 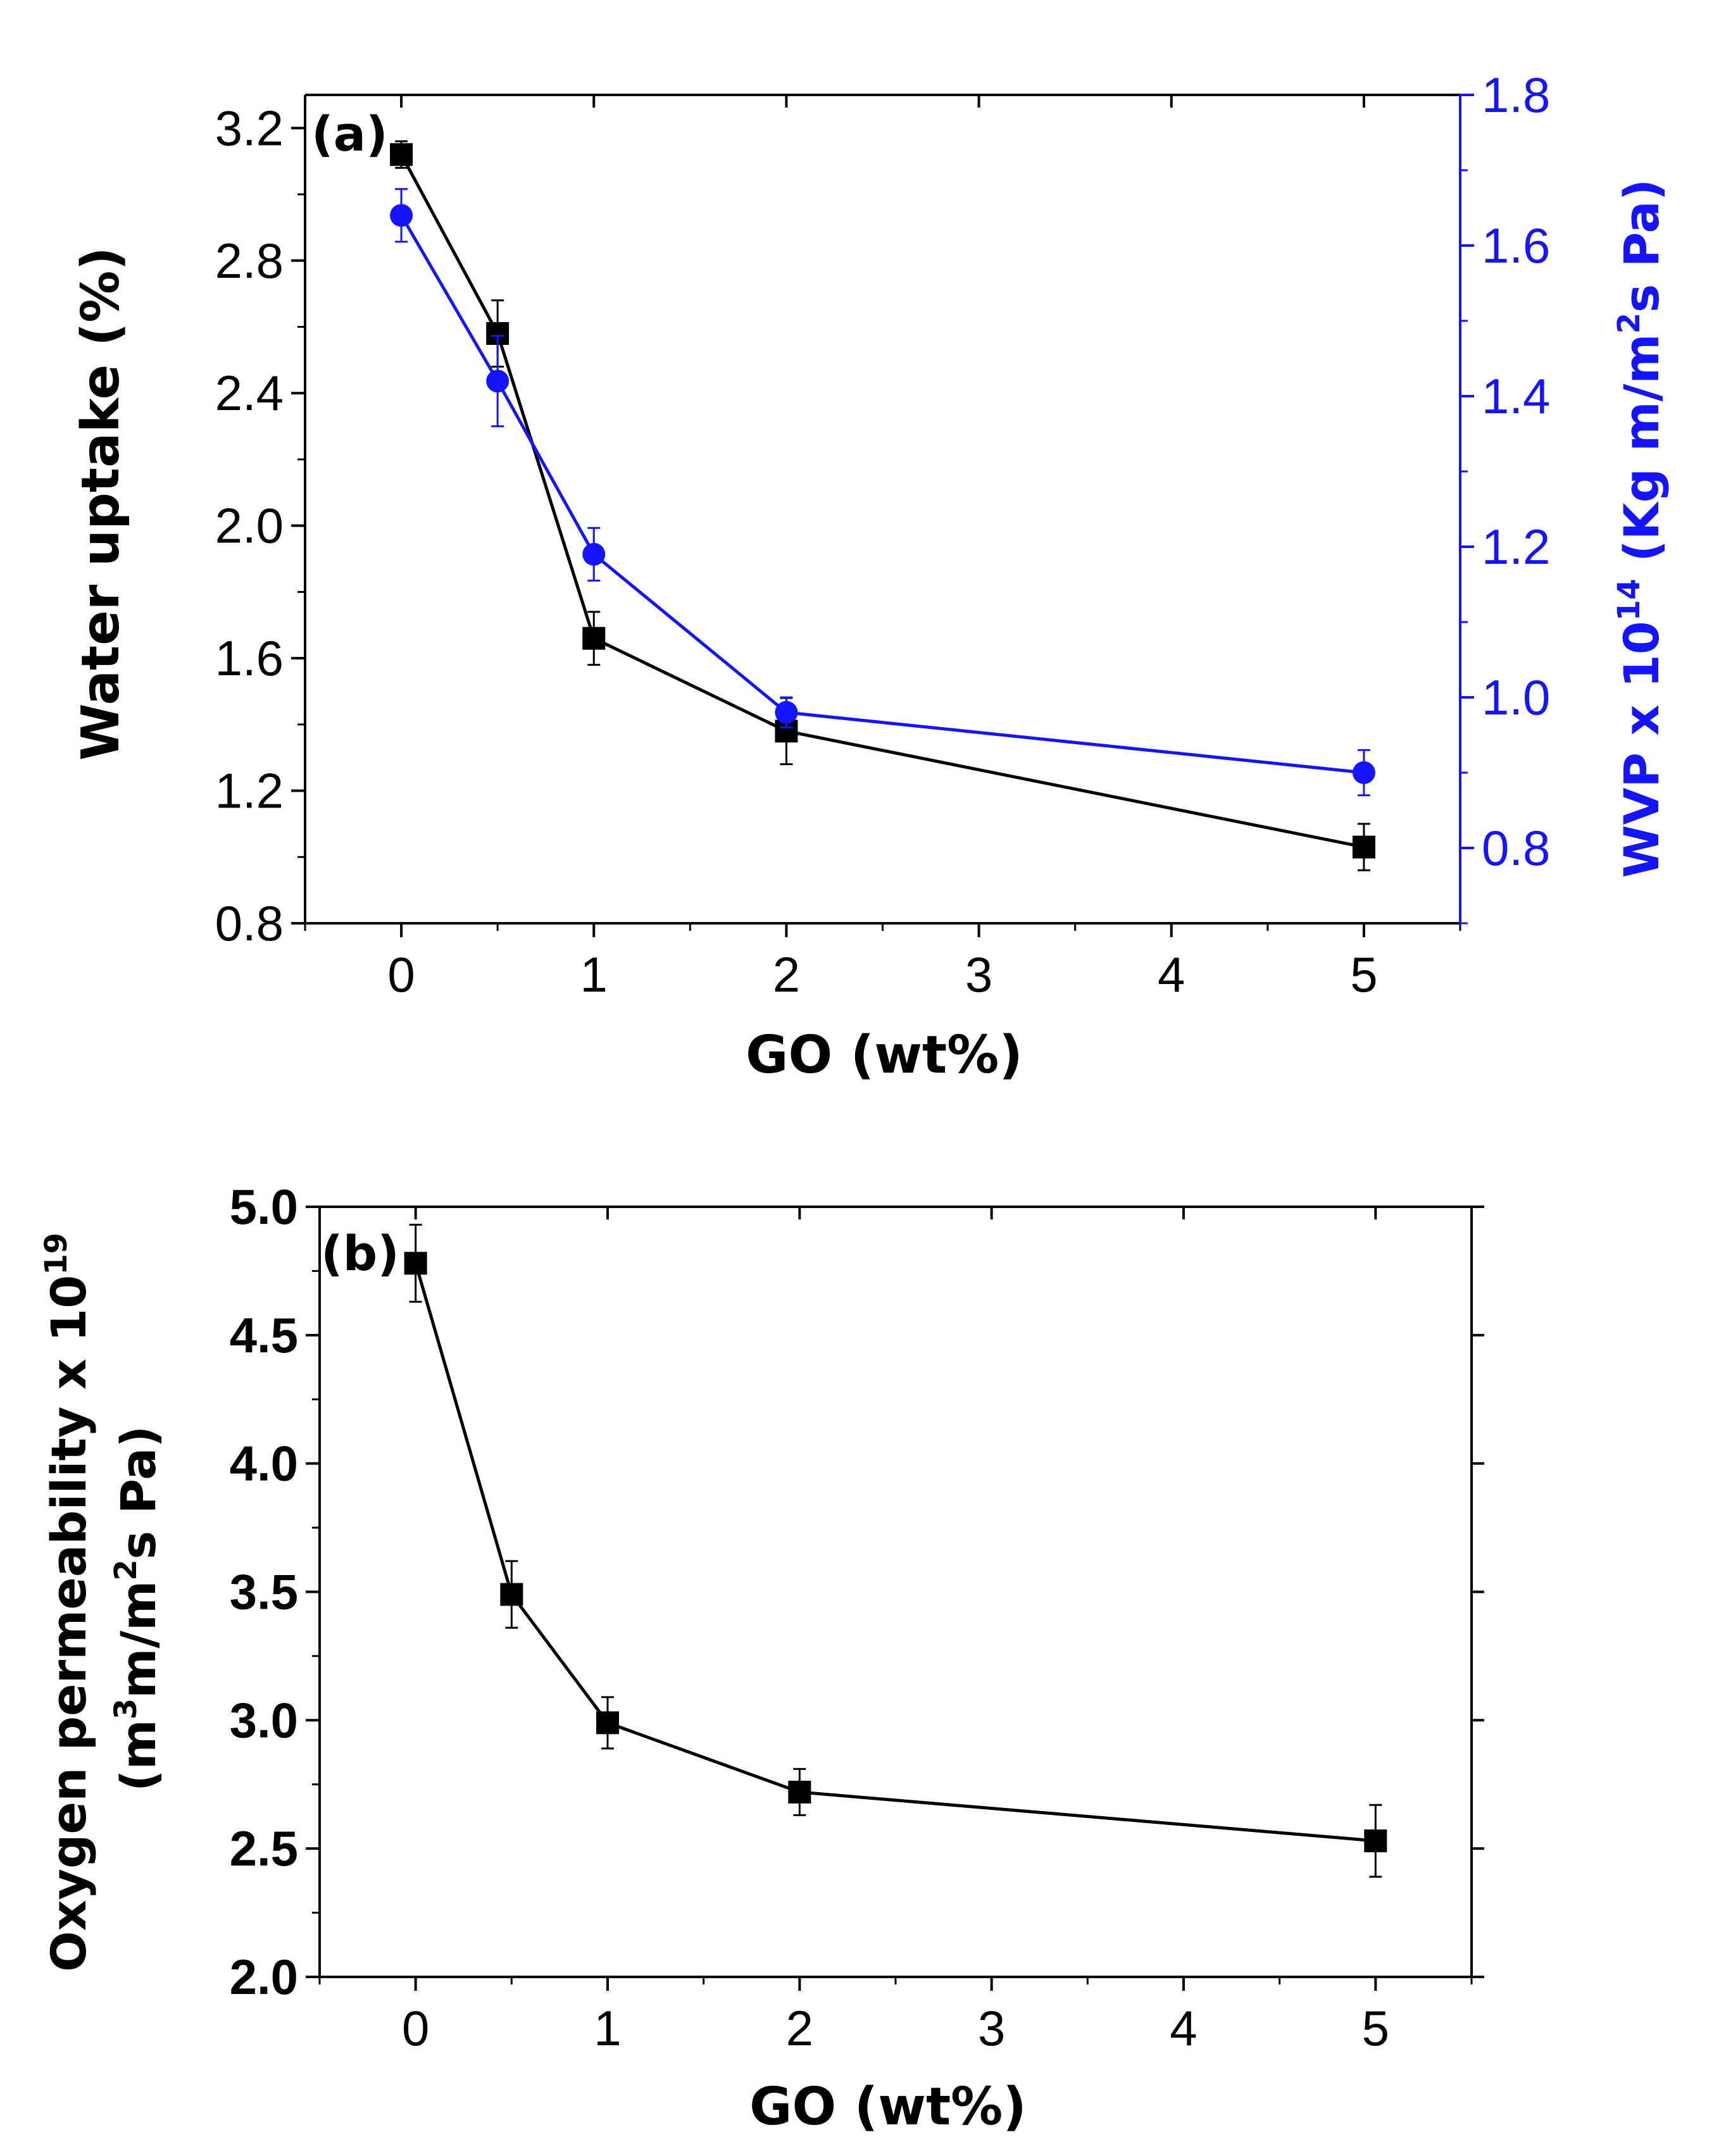 I want to click on b-ytitle2-a: (m, so click(x=138, y=1755).